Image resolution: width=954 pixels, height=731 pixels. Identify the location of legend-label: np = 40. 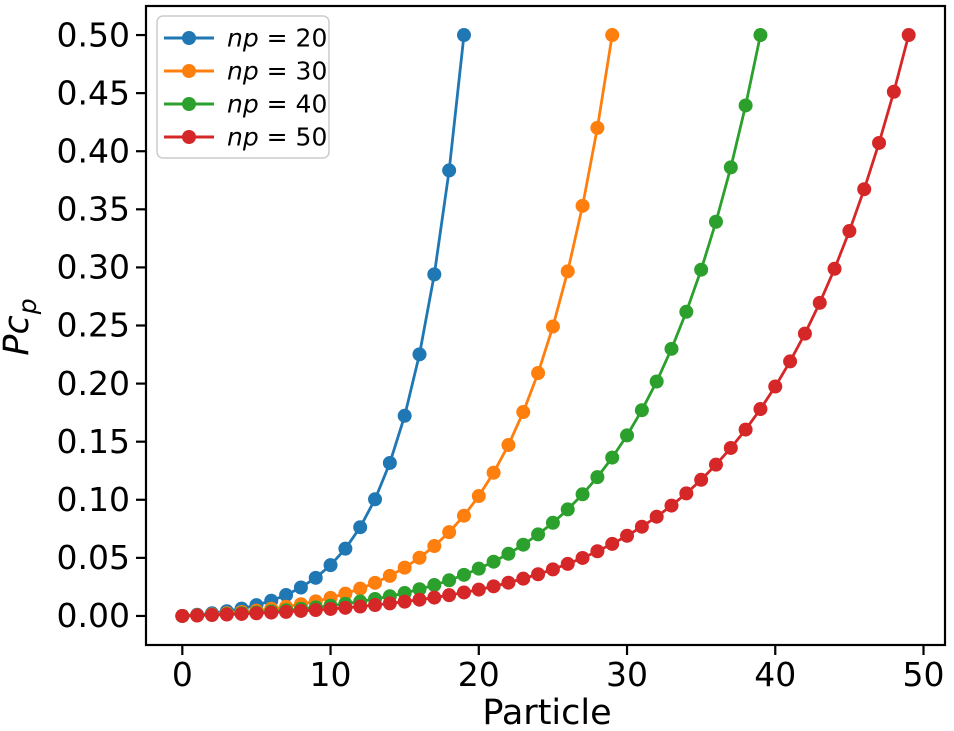
(277, 104).